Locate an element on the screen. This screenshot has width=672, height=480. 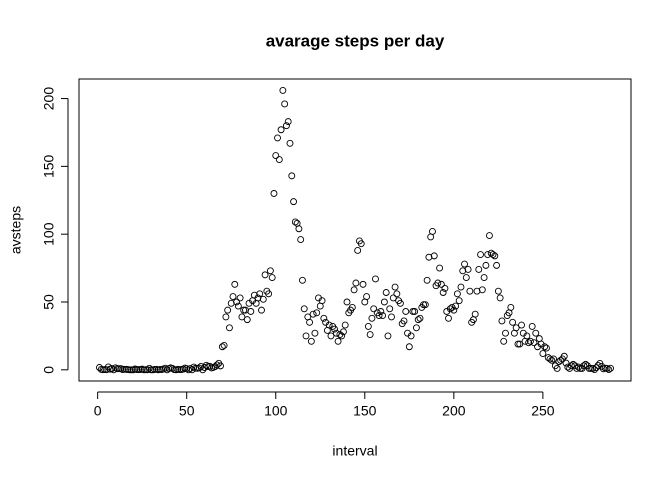
y-tick-label: 100 is located at coordinates (49, 234).